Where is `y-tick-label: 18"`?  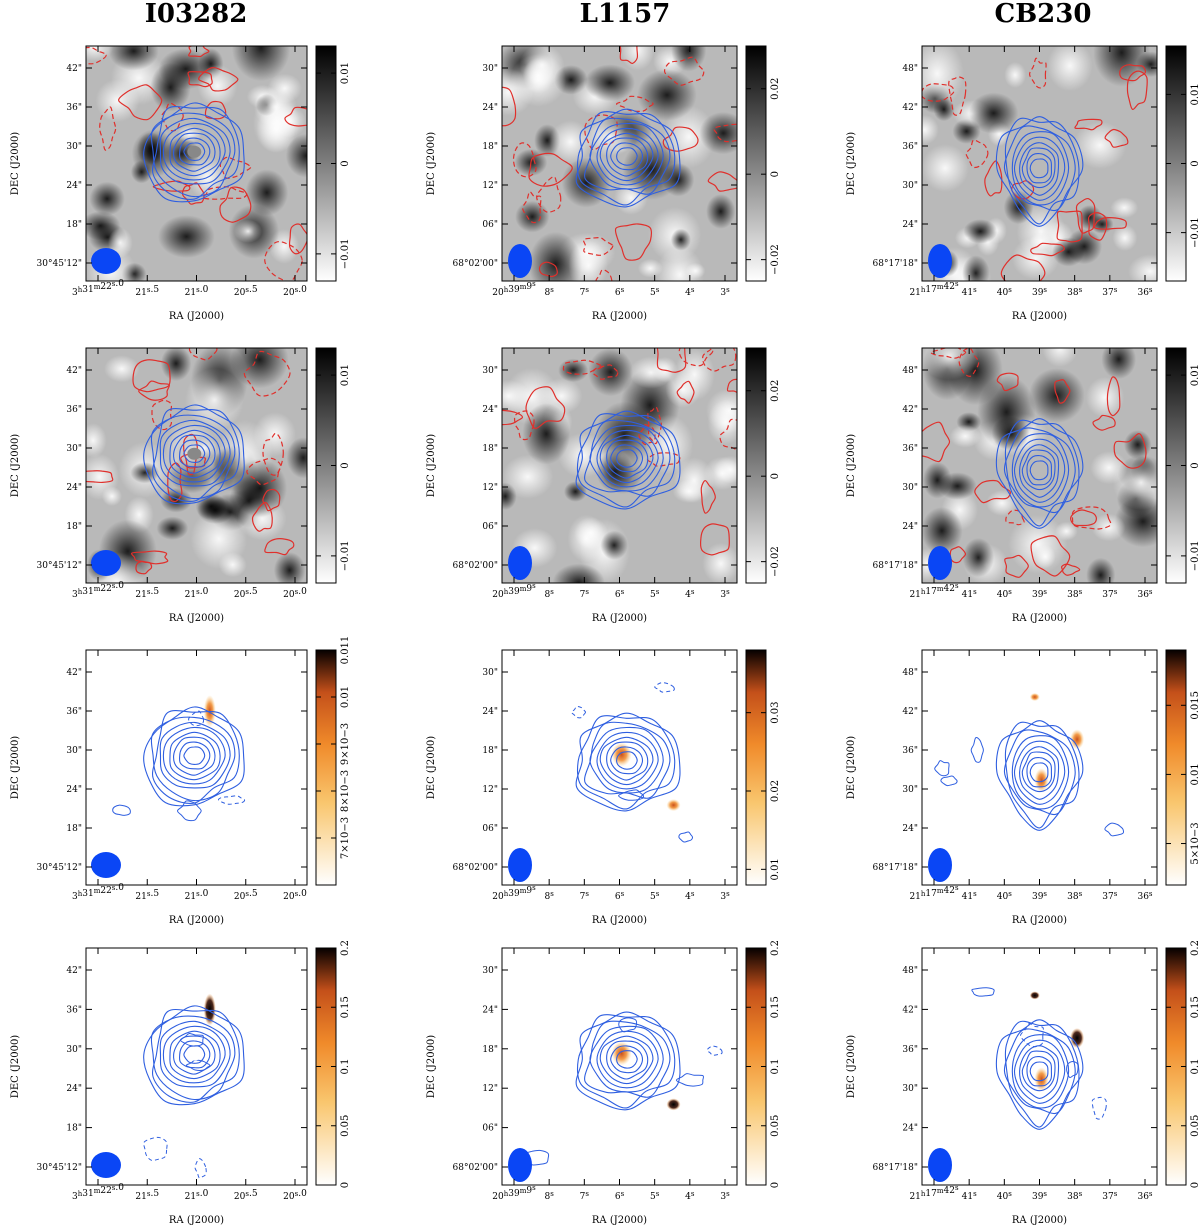
y-tick-label: 18" is located at coordinates (490, 147).